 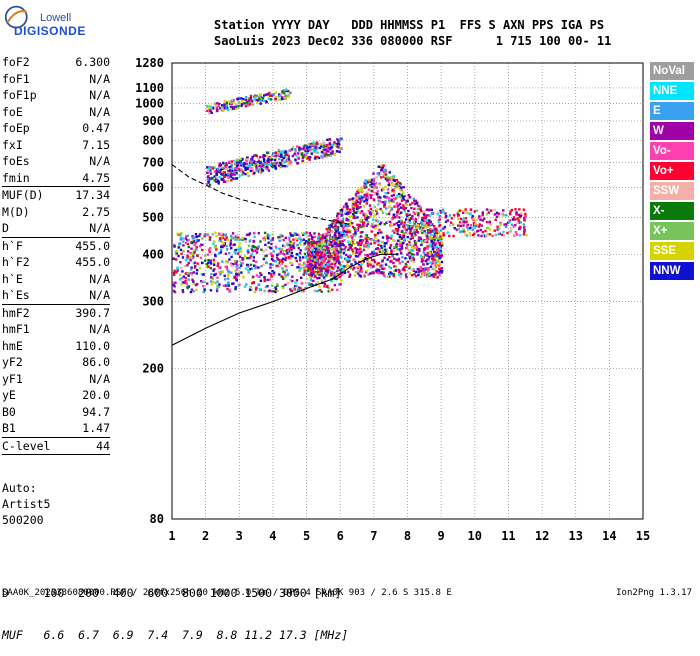 What do you see at coordinates (56, 295) in the screenshot?
I see `param-row-hes: h`Es N/A` at bounding box center [56, 295].